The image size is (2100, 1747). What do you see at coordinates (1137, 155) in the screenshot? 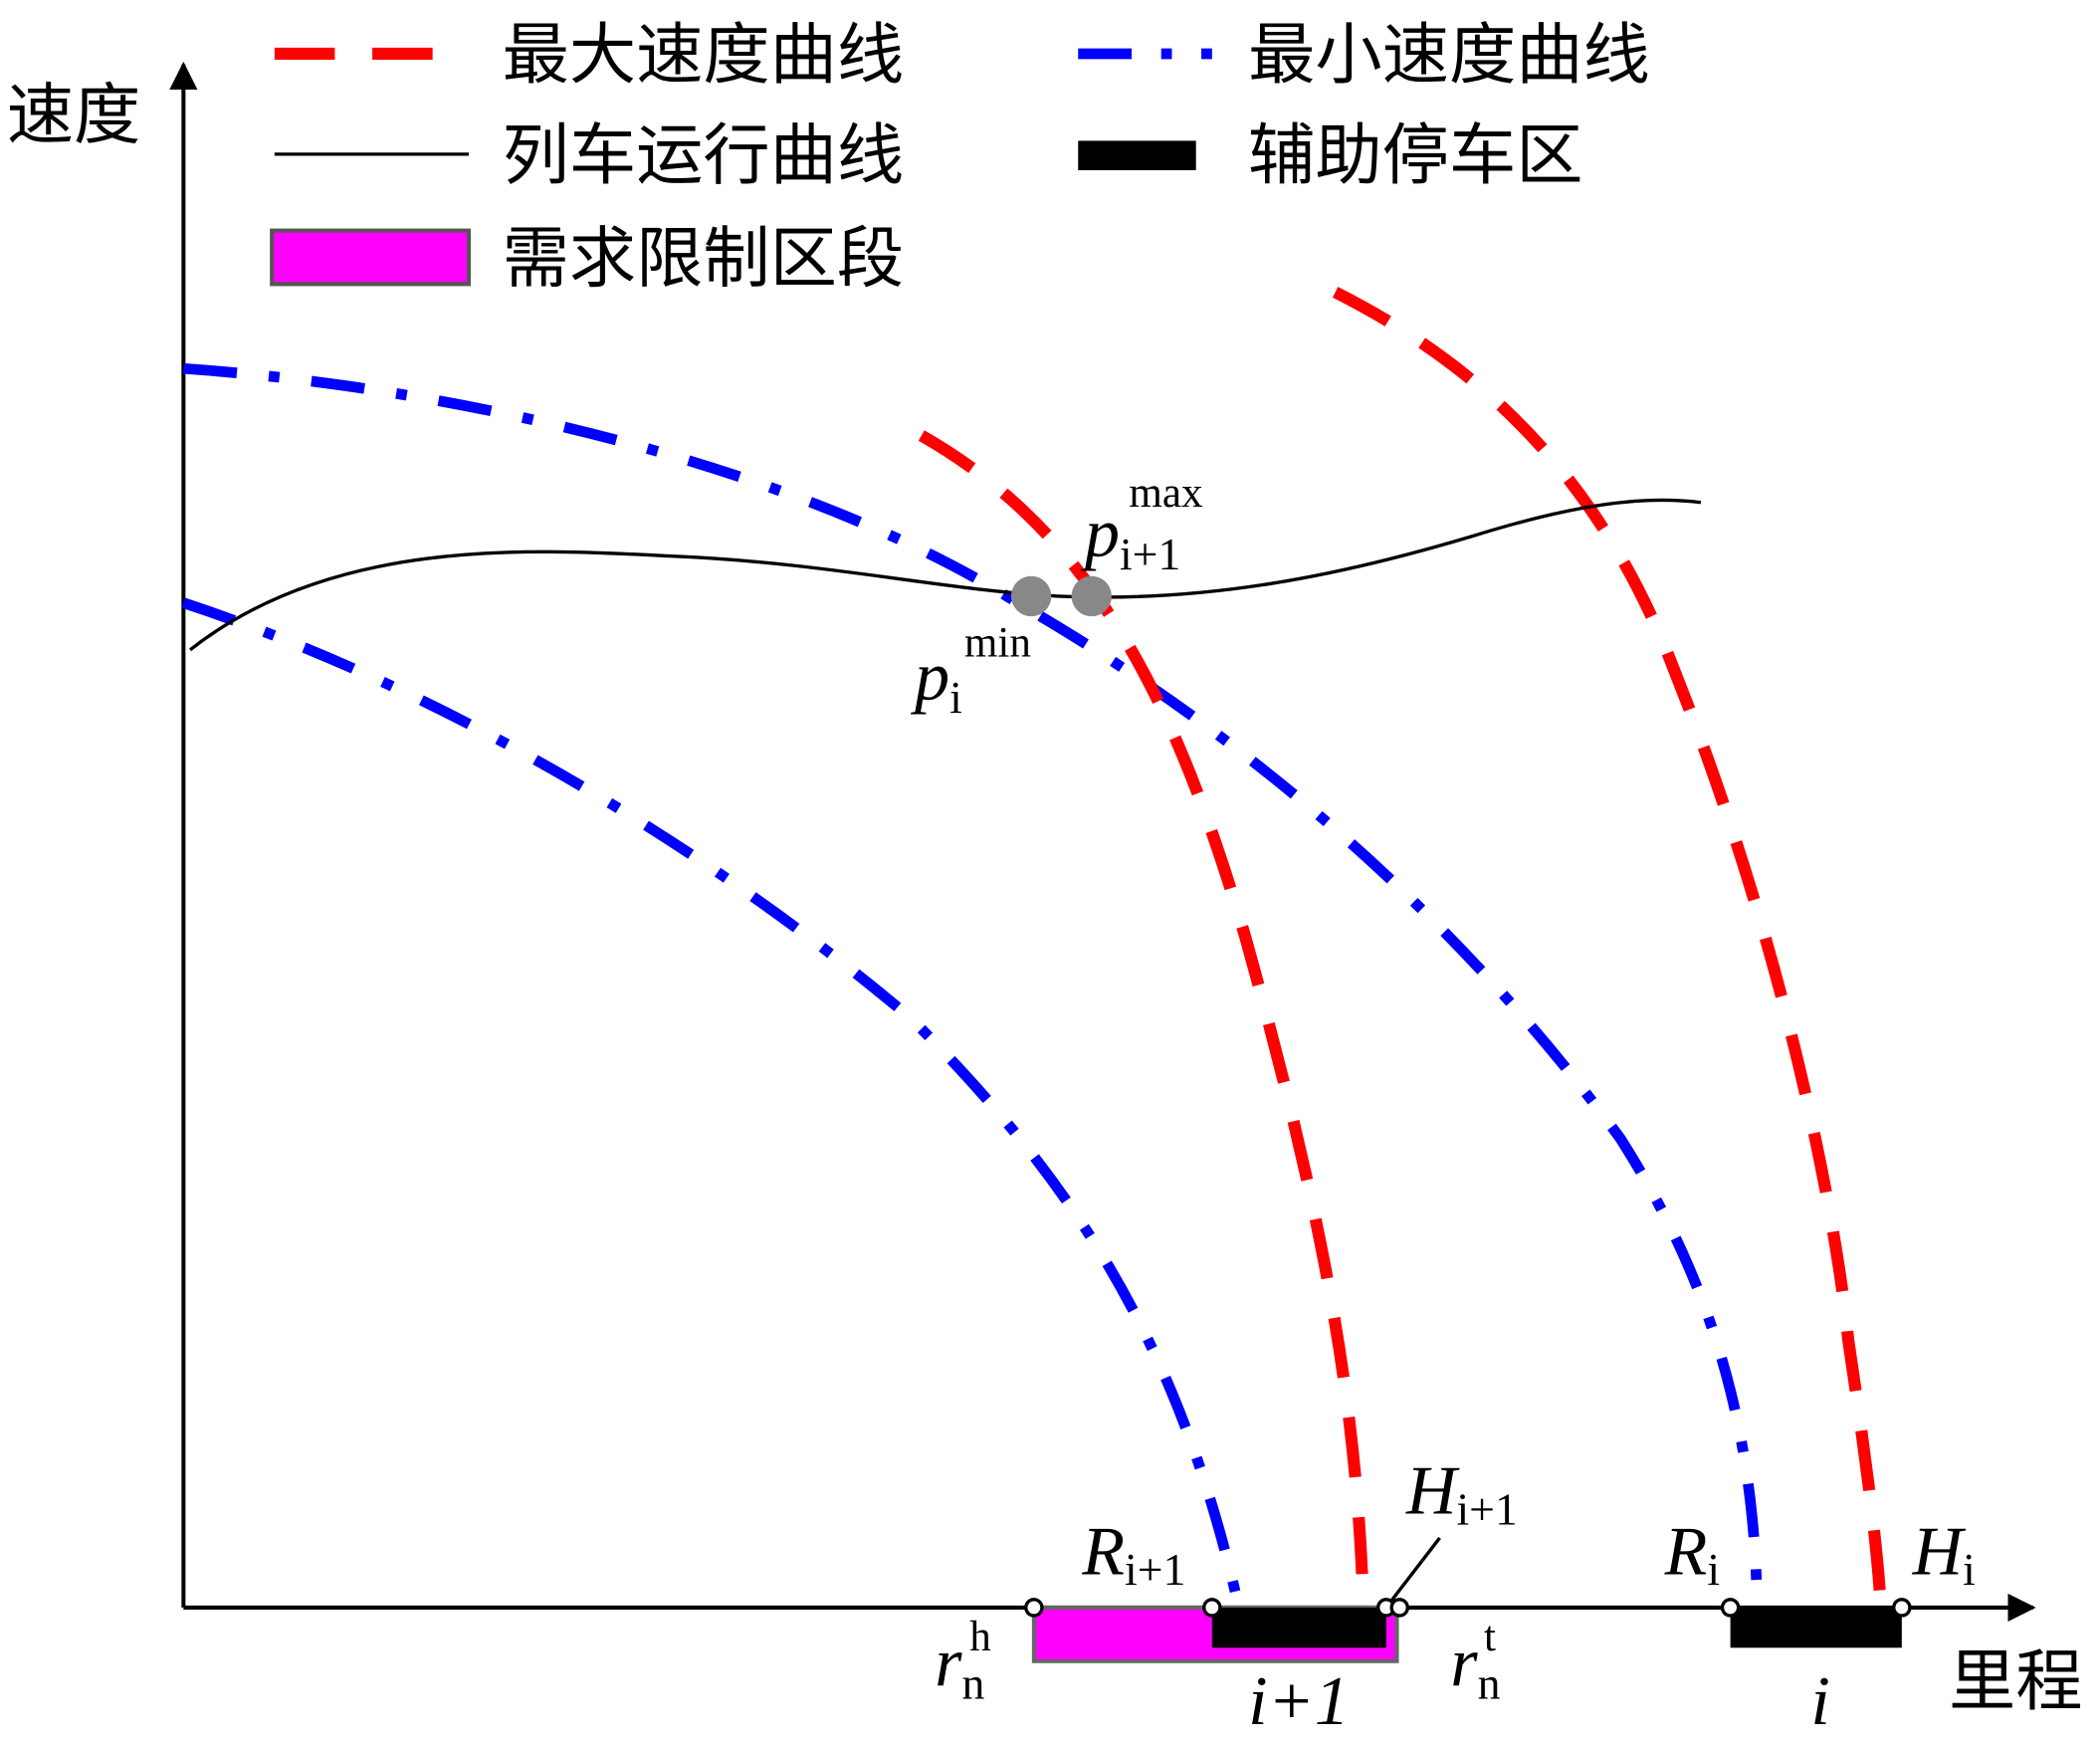
I see `legend-stop-zone` at bounding box center [1137, 155].